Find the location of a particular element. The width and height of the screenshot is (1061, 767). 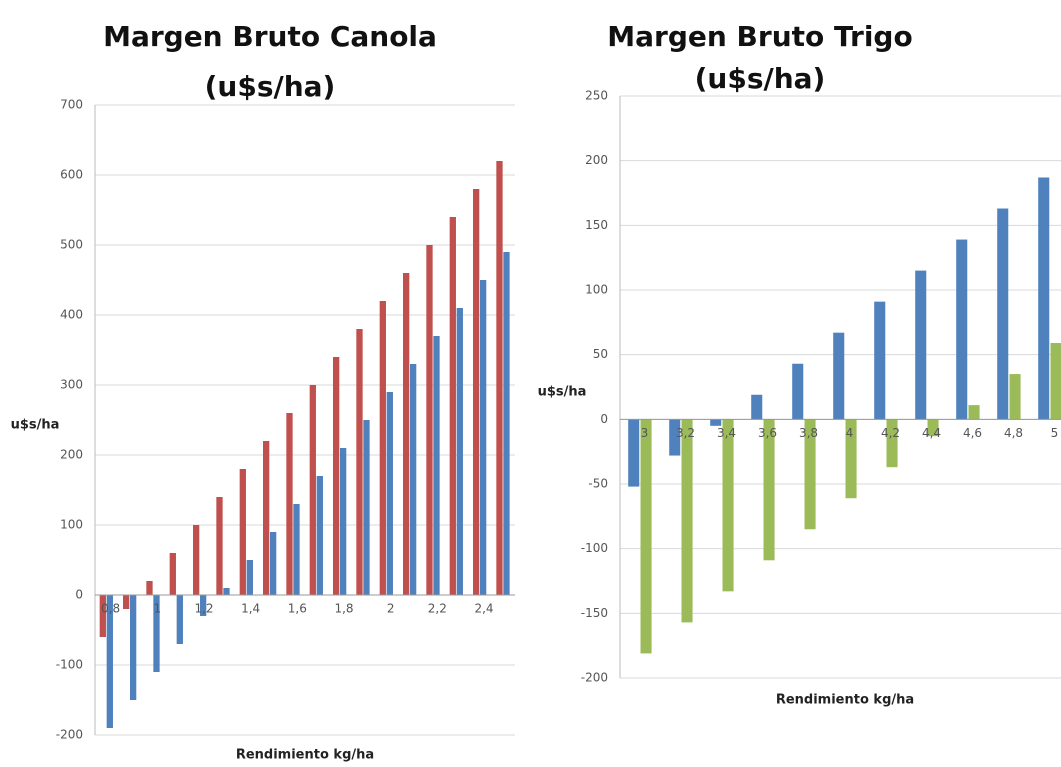

x-tick-label: 2 is located at coordinates (391, 609).